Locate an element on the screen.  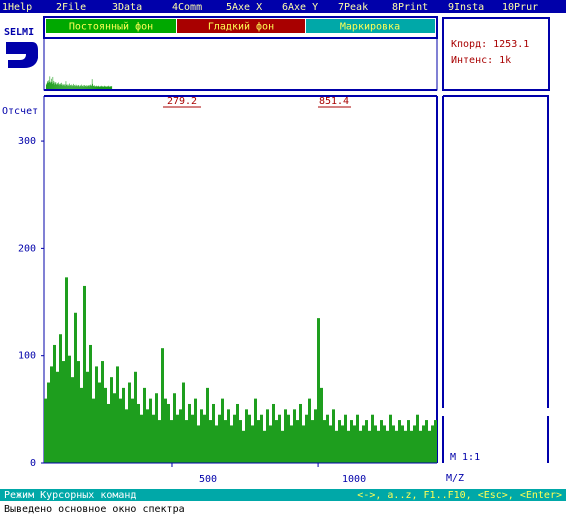
menu-item: 9Insta is located at coordinates (466, 7).